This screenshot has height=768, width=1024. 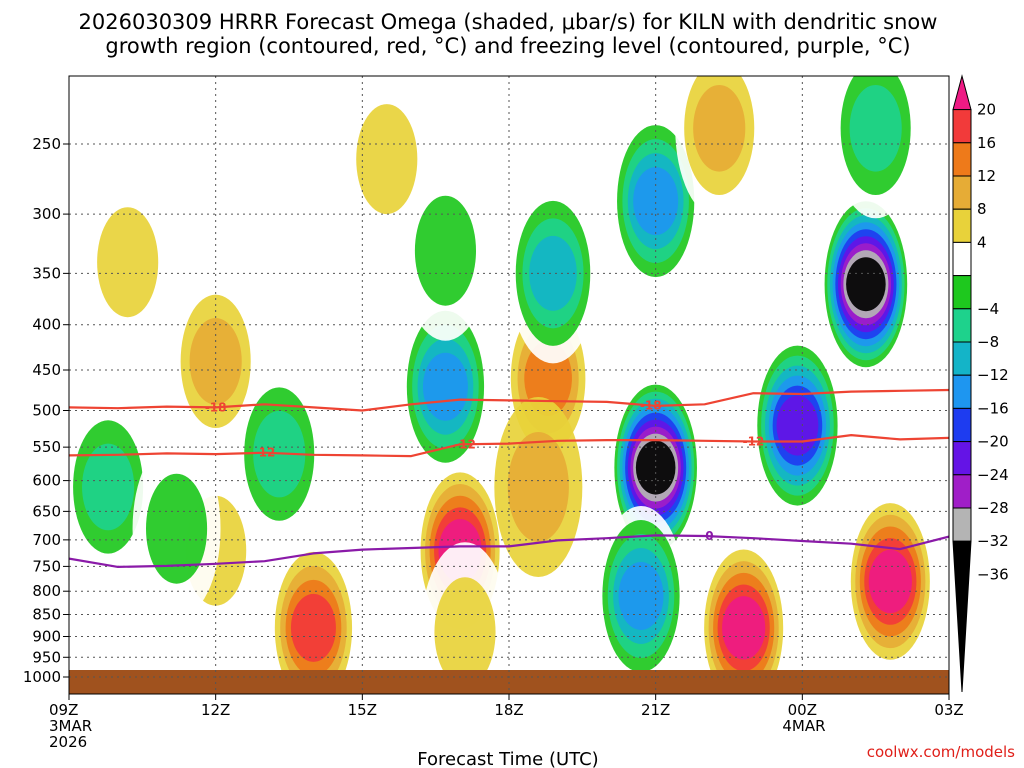 I want to click on colorbar-label: −28, so click(x=993, y=508).